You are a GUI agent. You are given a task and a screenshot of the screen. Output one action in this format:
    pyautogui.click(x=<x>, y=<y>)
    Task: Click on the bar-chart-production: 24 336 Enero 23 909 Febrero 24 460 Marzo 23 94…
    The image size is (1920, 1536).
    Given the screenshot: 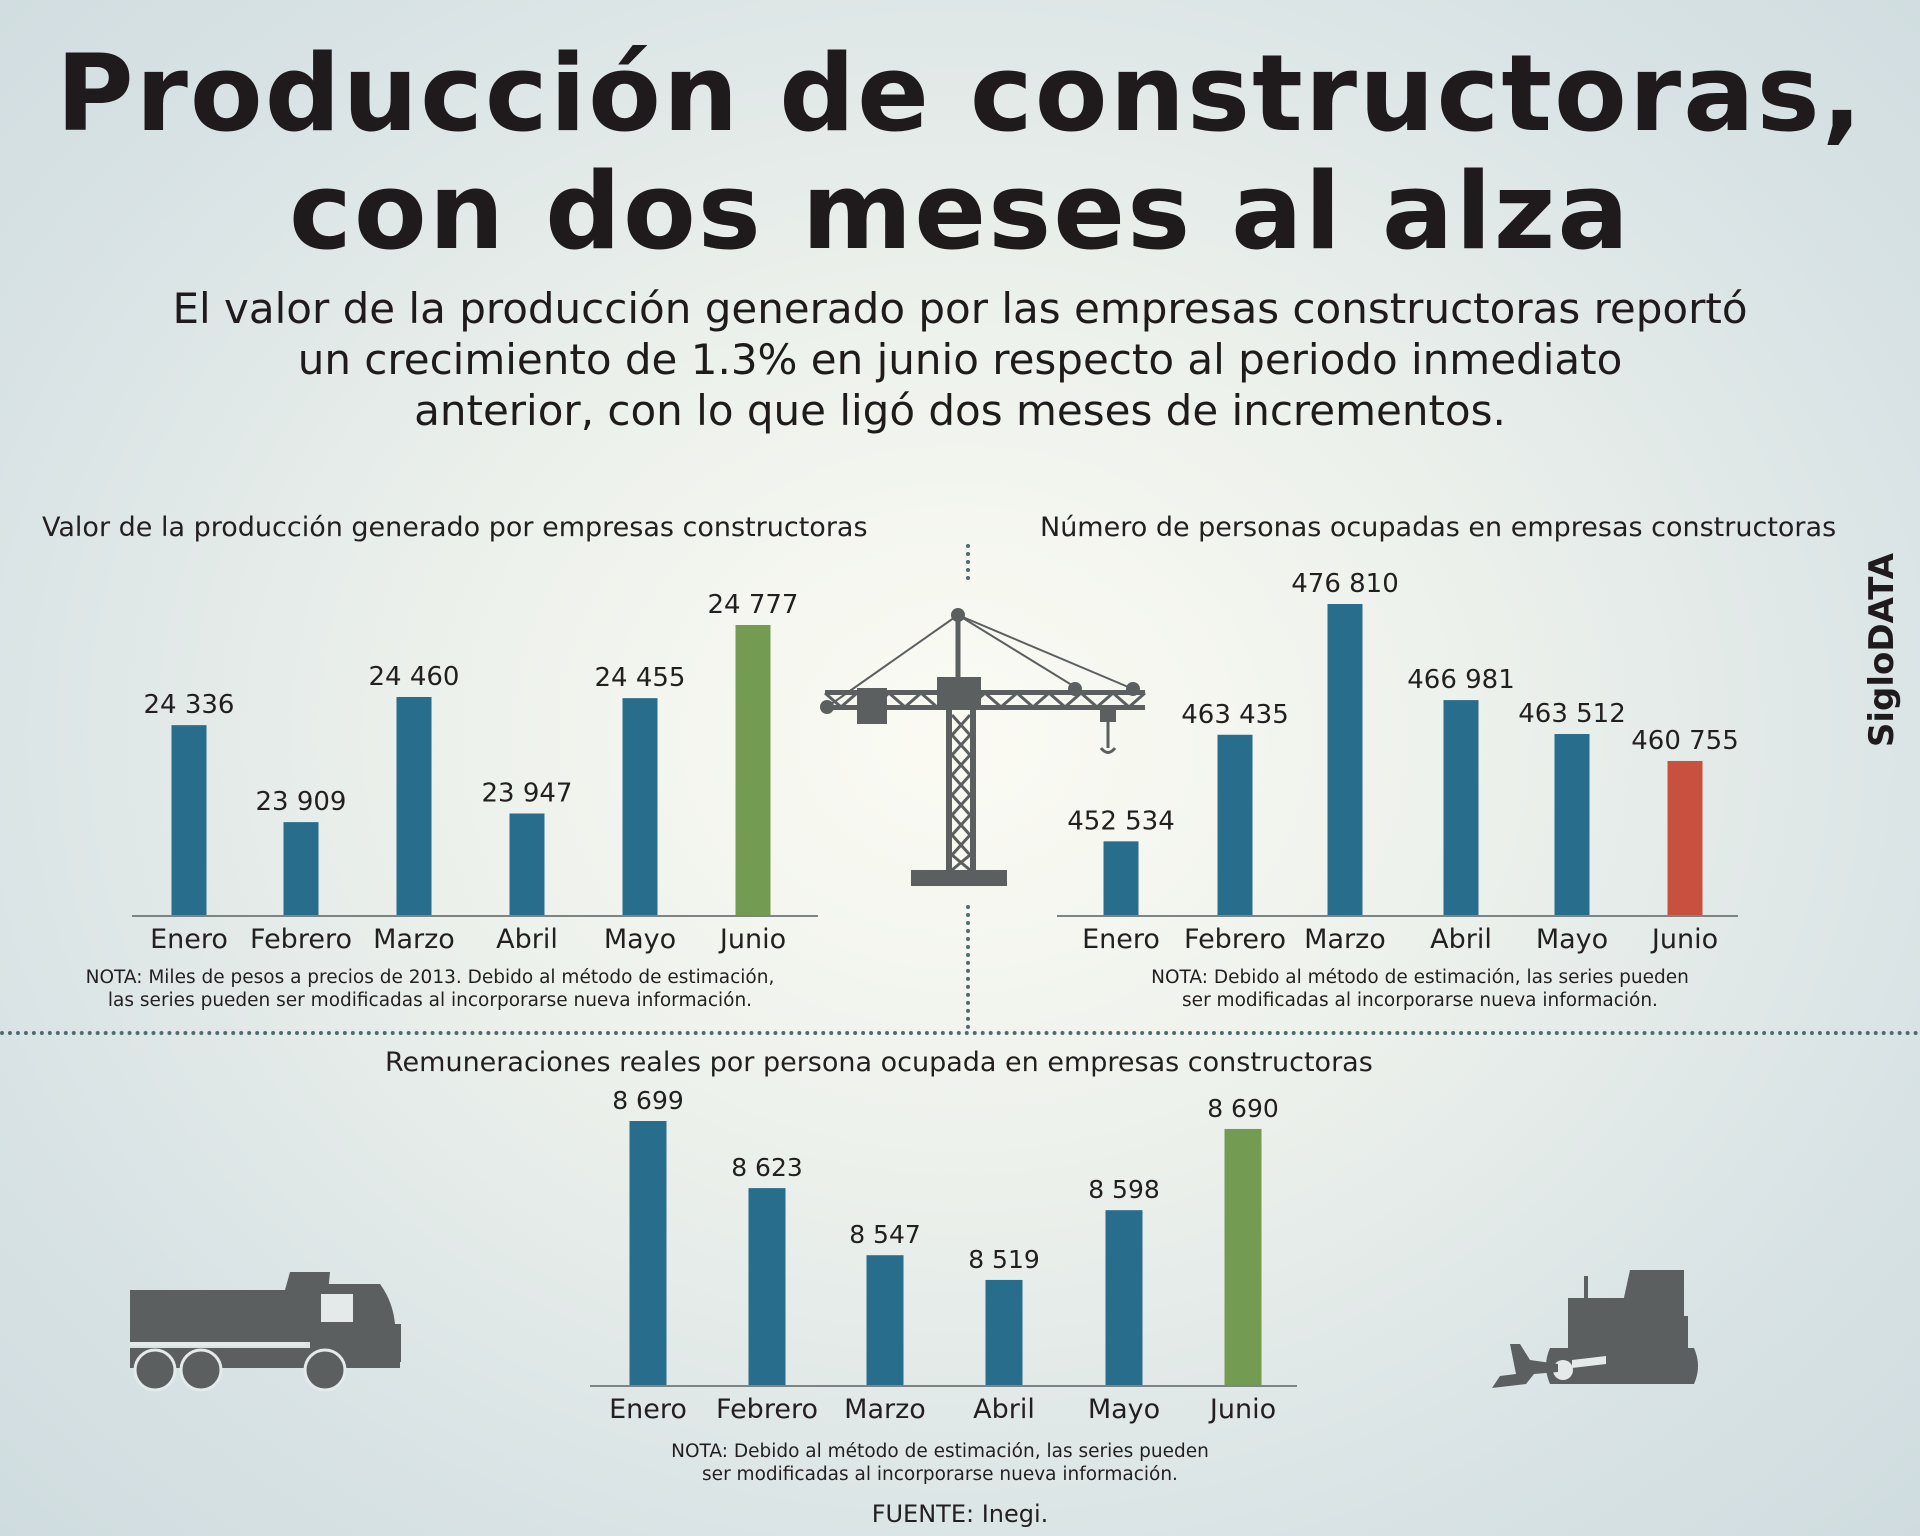 What is the action you would take?
    pyautogui.click(x=475, y=772)
    